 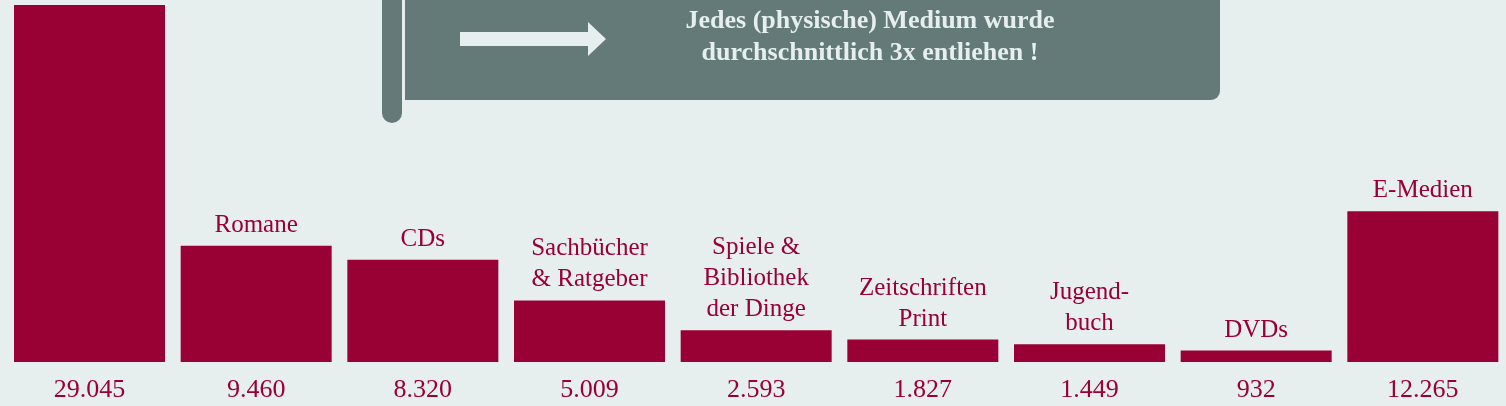 I want to click on data-label: 9.460, so click(x=256, y=388).